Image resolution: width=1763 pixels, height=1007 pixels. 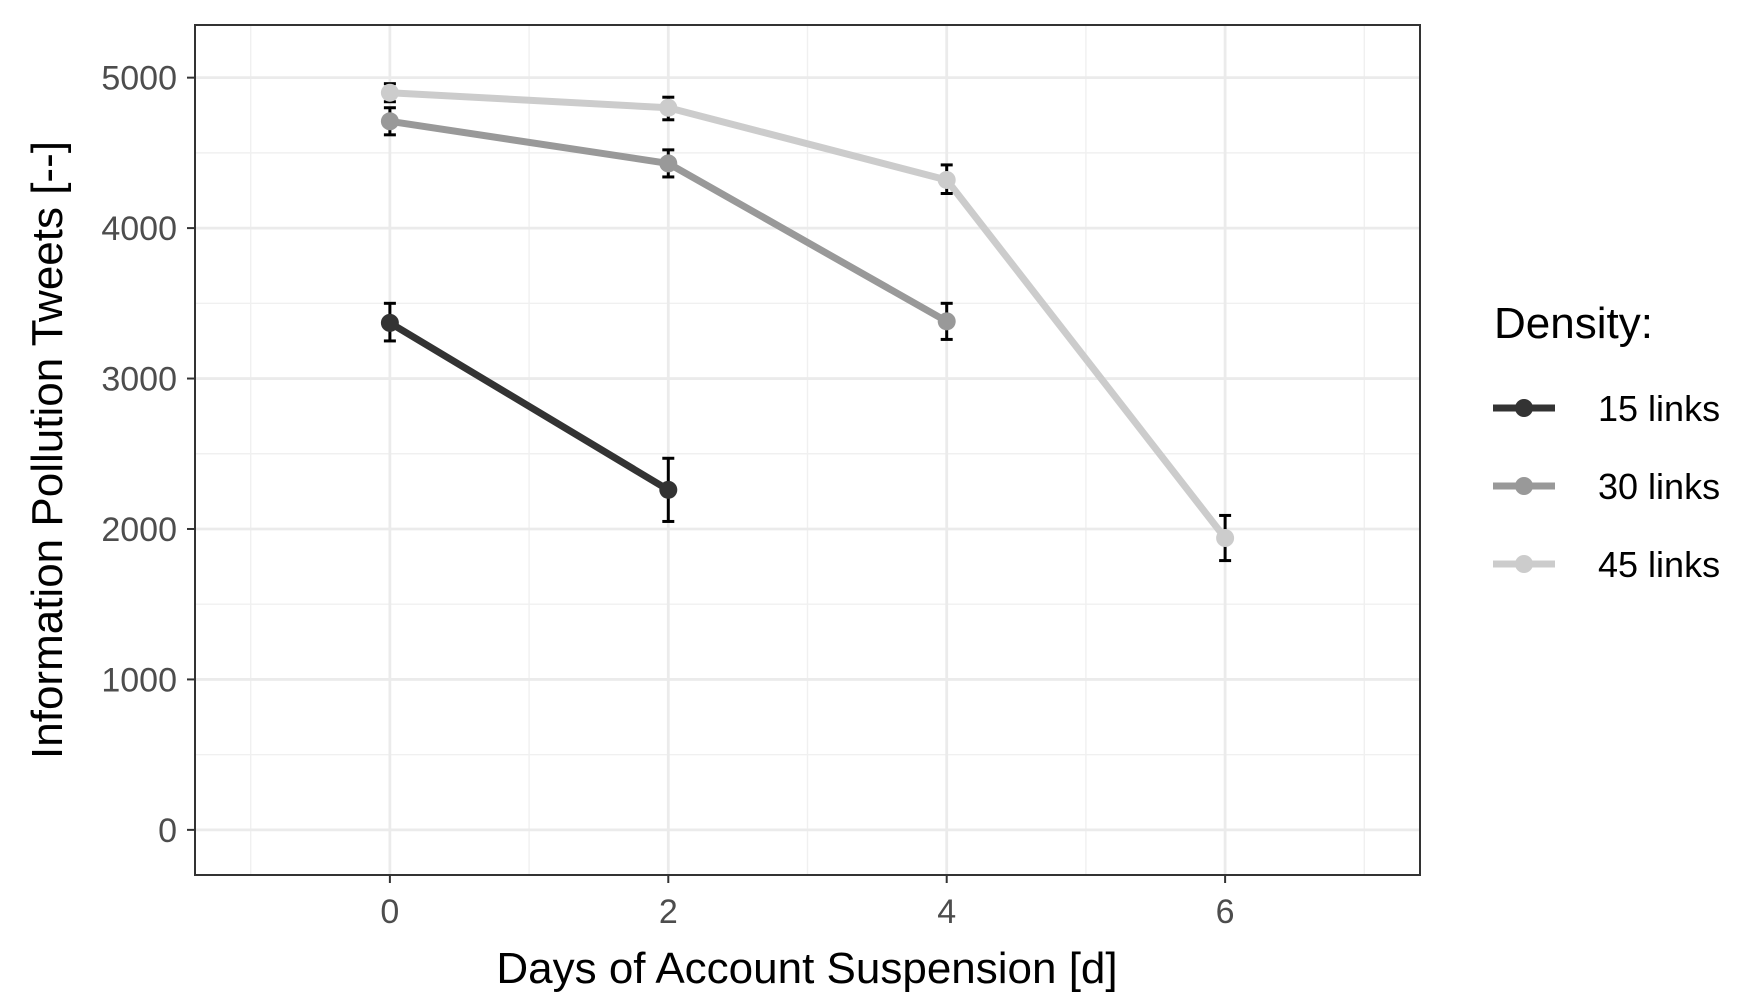 I want to click on y-tick-label: 4000, so click(x=139, y=229).